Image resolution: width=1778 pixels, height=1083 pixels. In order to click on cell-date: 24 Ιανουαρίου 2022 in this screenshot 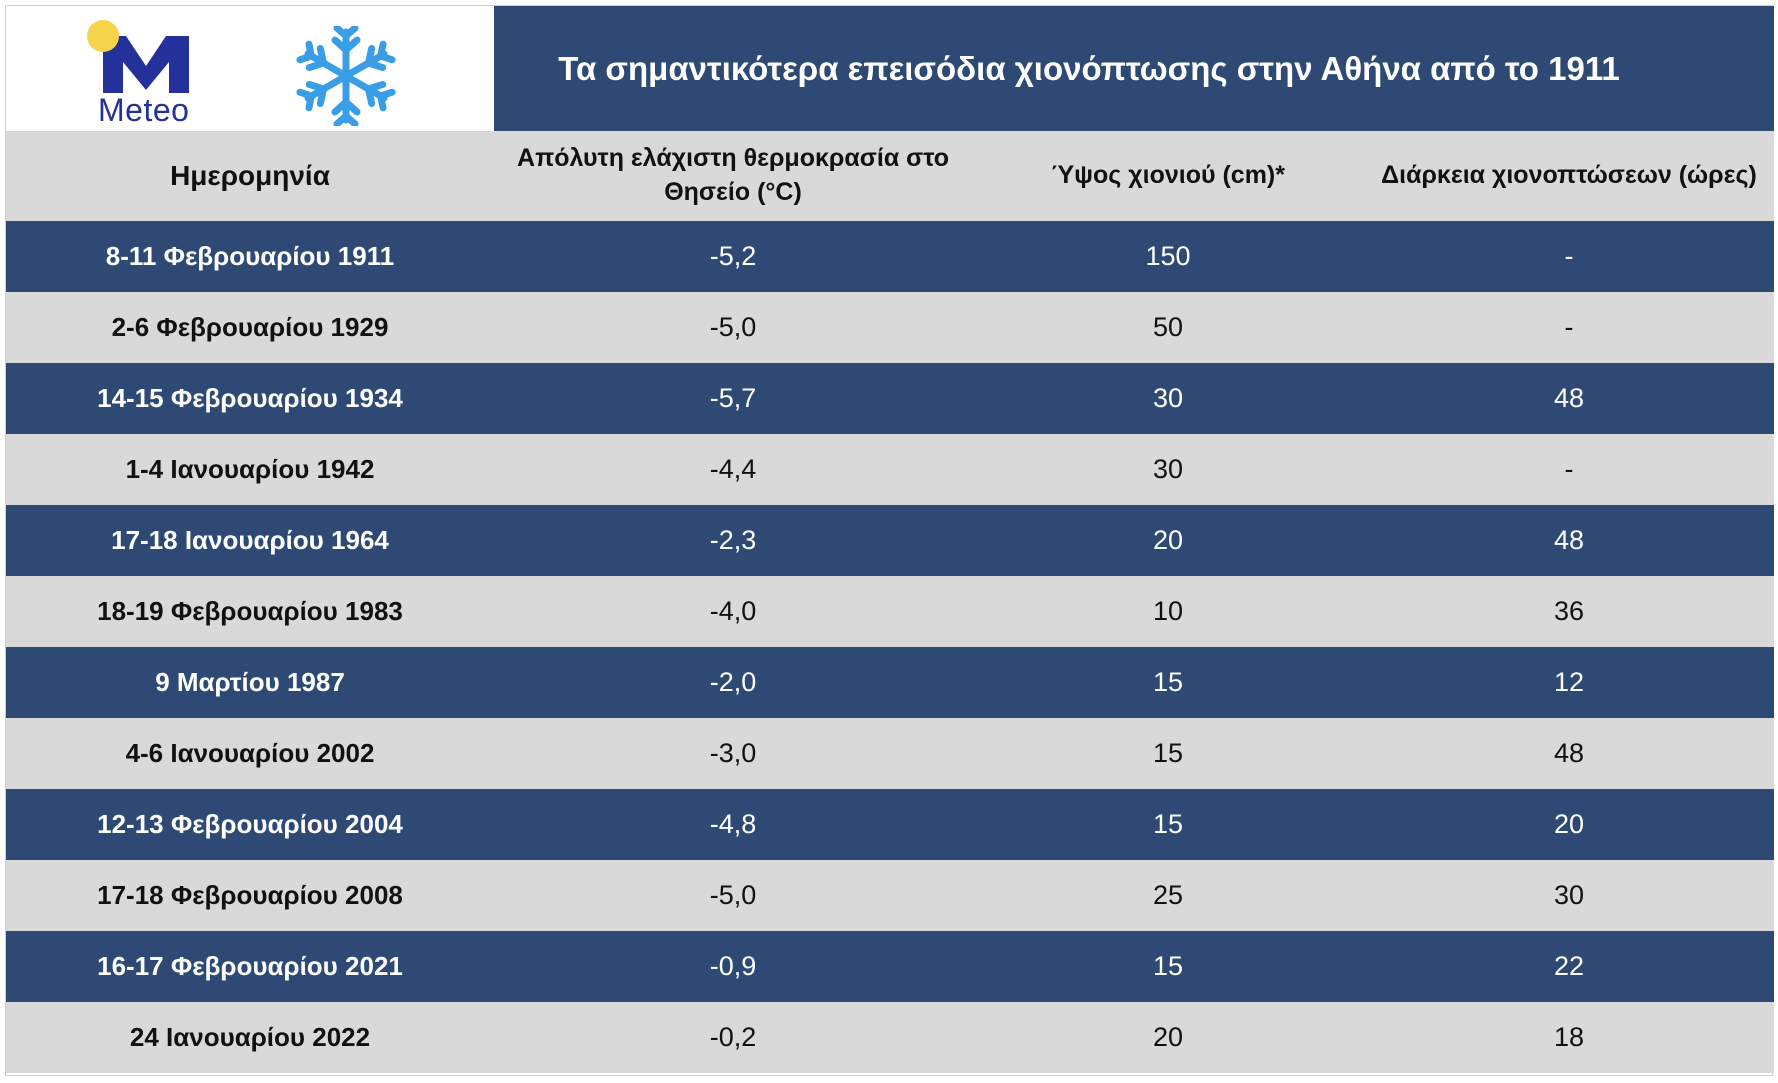, I will do `click(250, 1037)`.